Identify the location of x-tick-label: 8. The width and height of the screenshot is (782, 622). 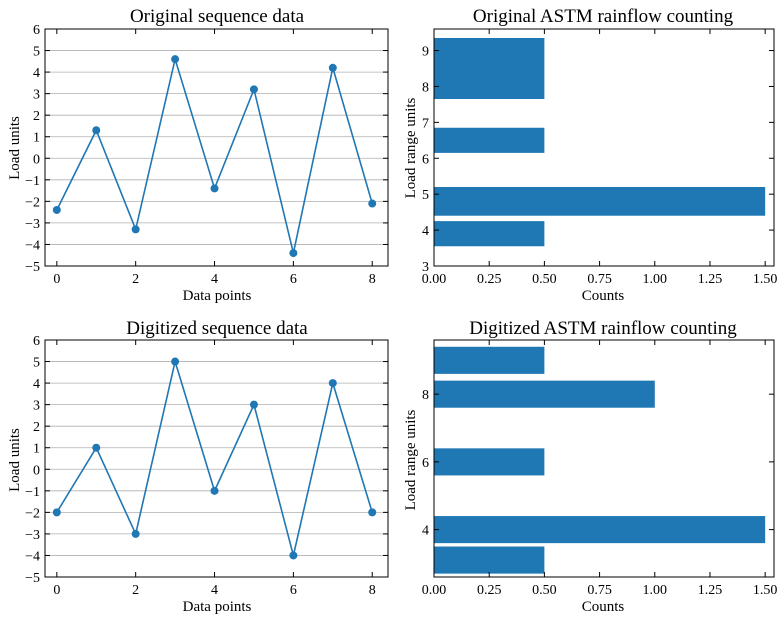
(372, 590).